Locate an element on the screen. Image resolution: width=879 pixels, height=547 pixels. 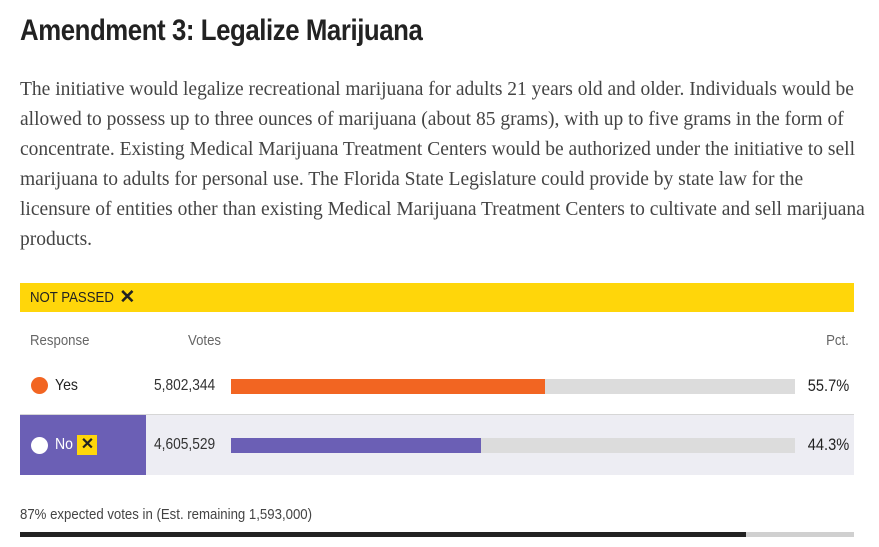
result-row-no: No ✕ 4,605,529 44.3% is located at coordinates (437, 445).